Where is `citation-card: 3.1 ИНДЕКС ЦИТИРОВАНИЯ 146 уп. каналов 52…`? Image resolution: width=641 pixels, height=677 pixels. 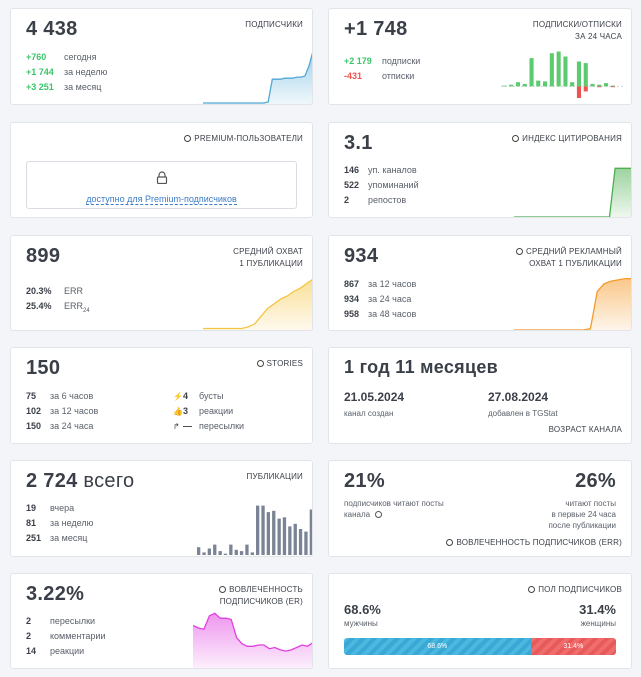
citation-card: 3.1 ИНДЕКС ЦИТИРОВАНИЯ 146 уп. каналов 52… is located at coordinates (480, 170).